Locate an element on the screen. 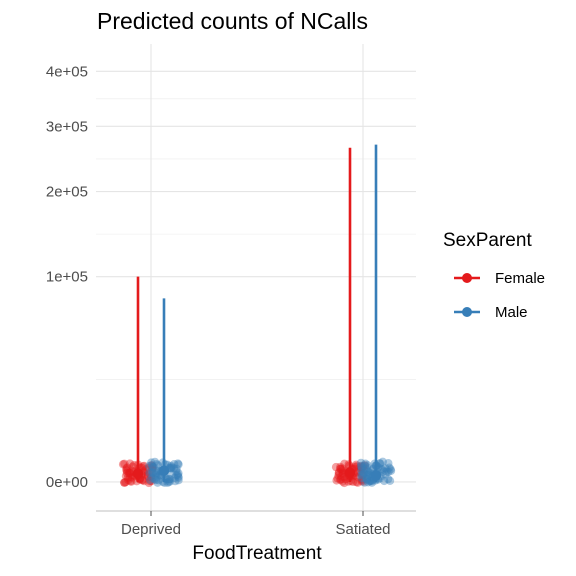 The image size is (576, 576). legend: SexParent Female Male is located at coordinates (494, 275).